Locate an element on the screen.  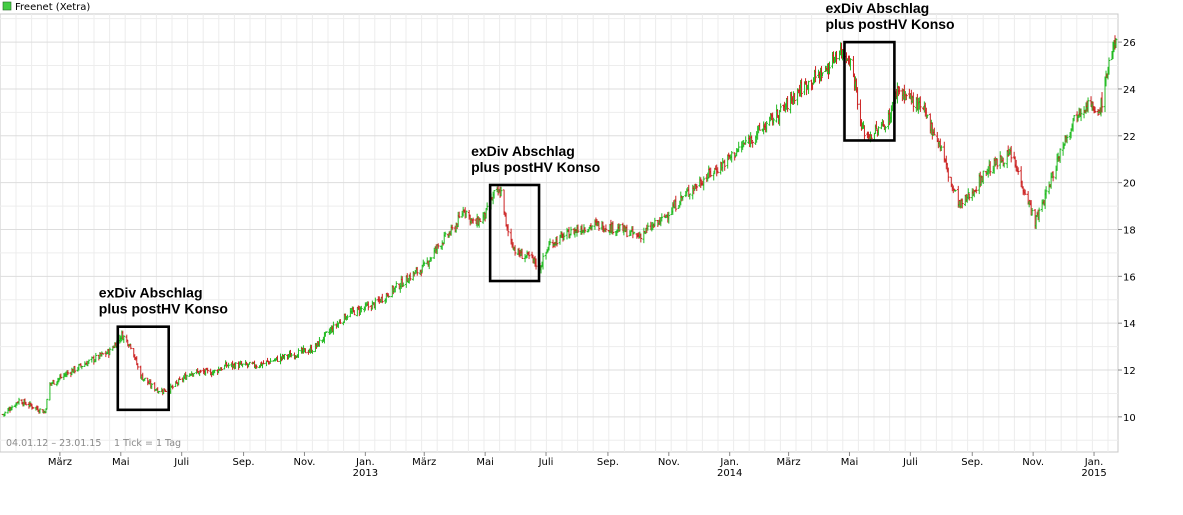
x-tick-label: Juli is located at coordinates (181, 462).